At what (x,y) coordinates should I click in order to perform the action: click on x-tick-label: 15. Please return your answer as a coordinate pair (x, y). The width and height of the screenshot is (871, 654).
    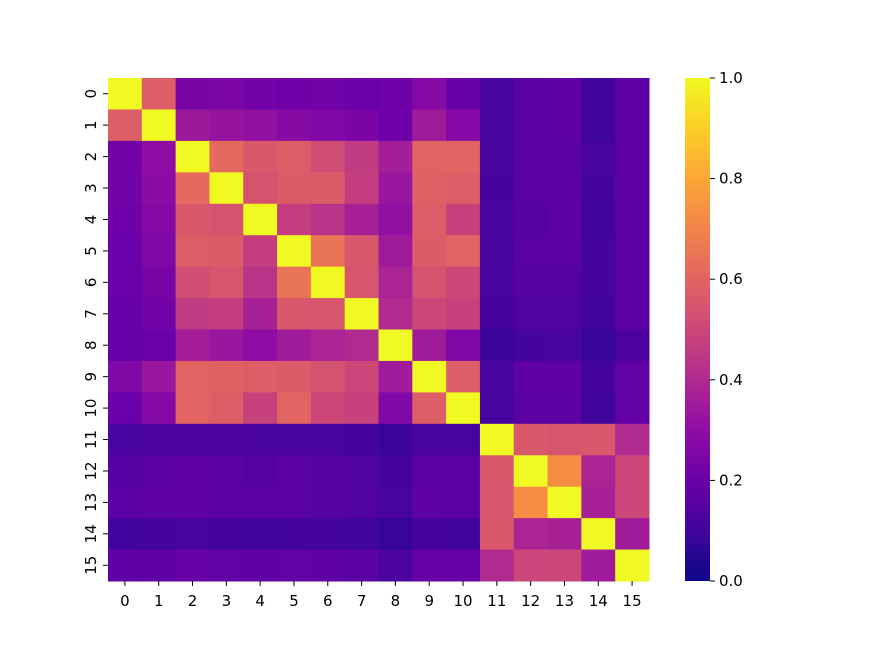
    Looking at the image, I should click on (632, 601).